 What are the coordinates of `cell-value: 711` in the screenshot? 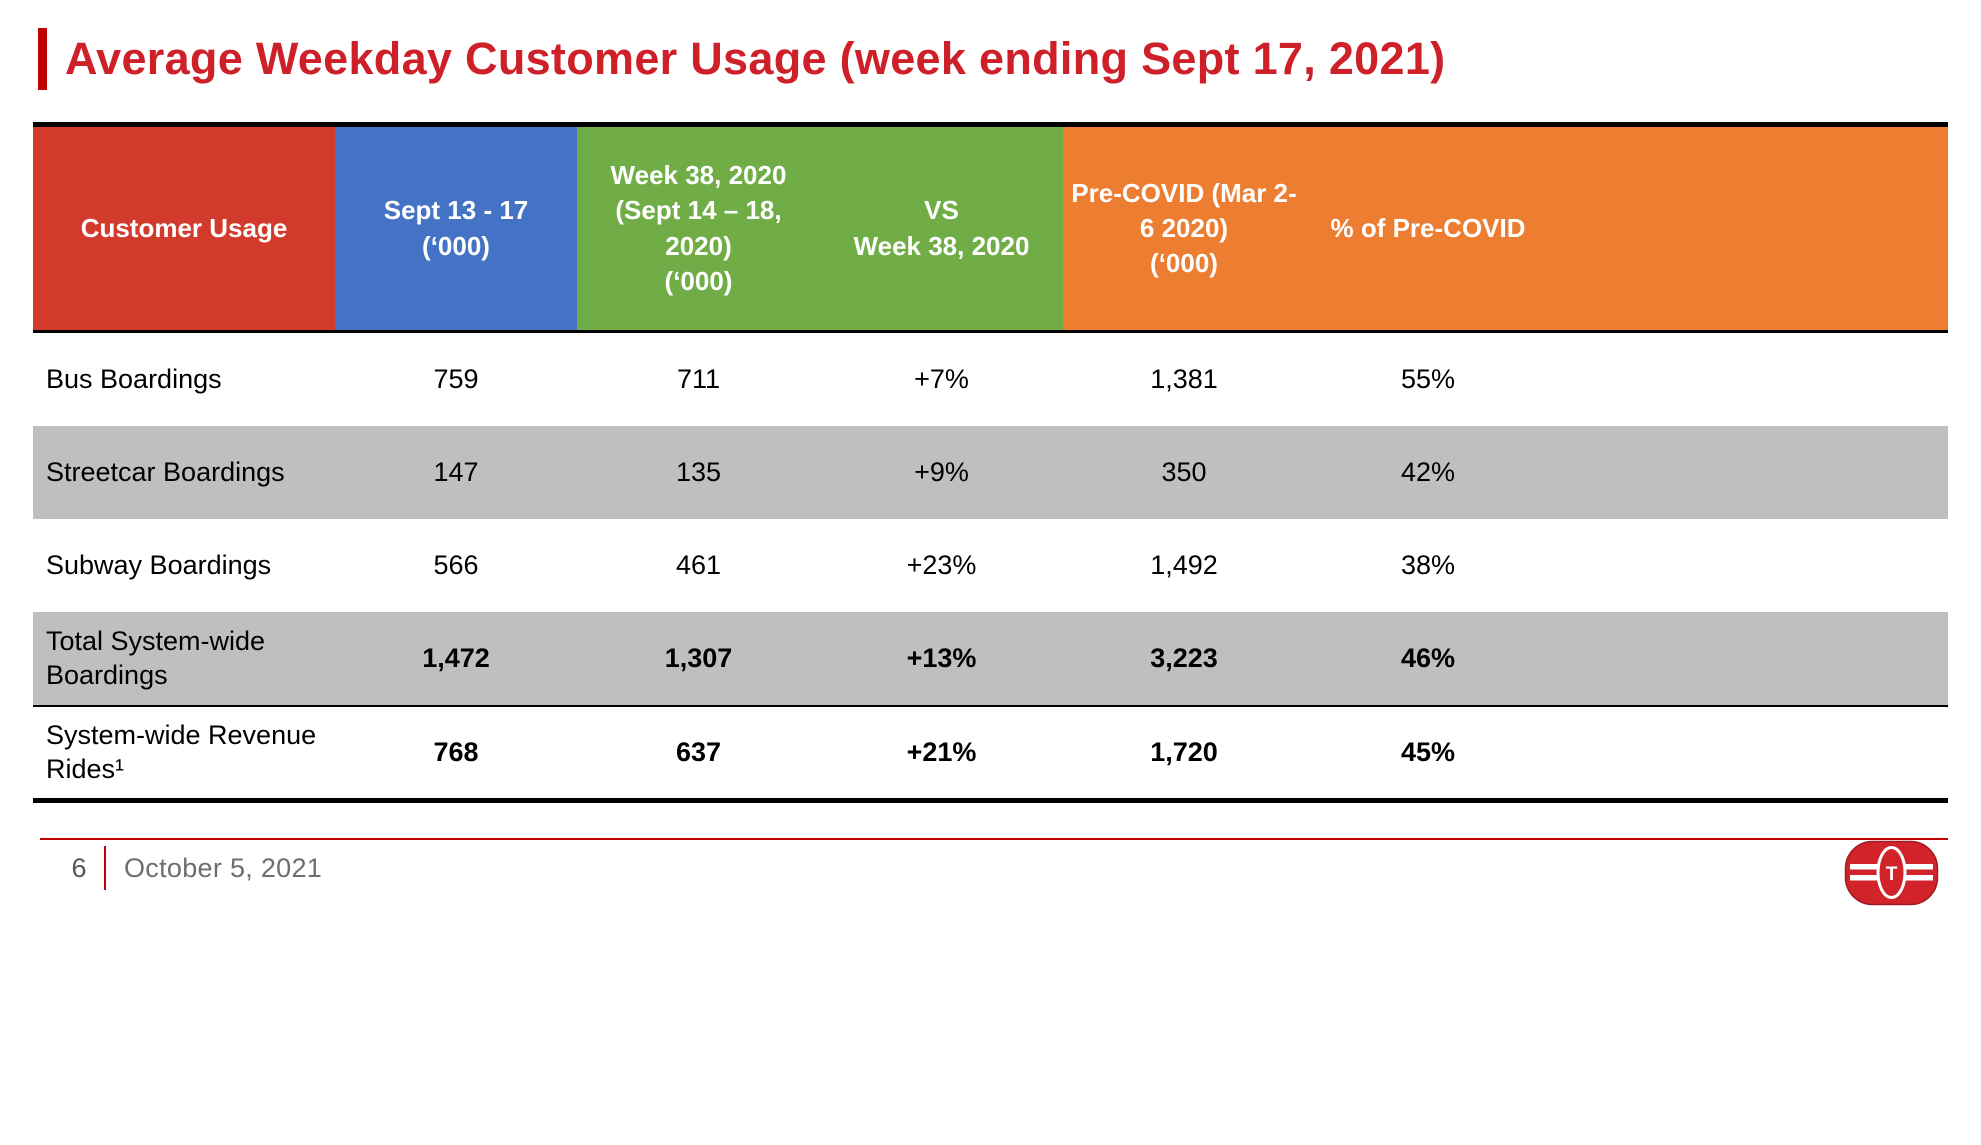 It's located at (698, 379).